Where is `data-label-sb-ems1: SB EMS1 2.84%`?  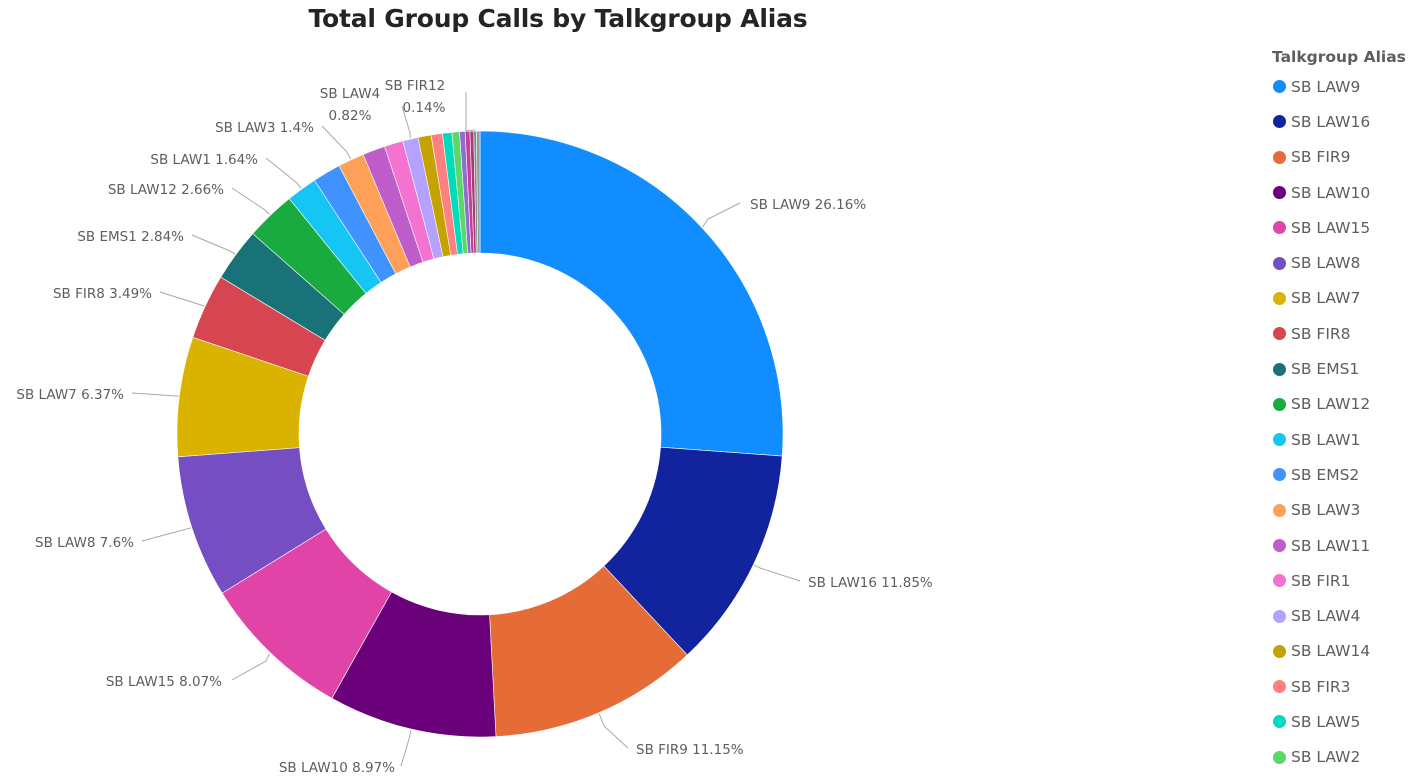 data-label-sb-ems1: SB EMS1 2.84% is located at coordinates (130, 237).